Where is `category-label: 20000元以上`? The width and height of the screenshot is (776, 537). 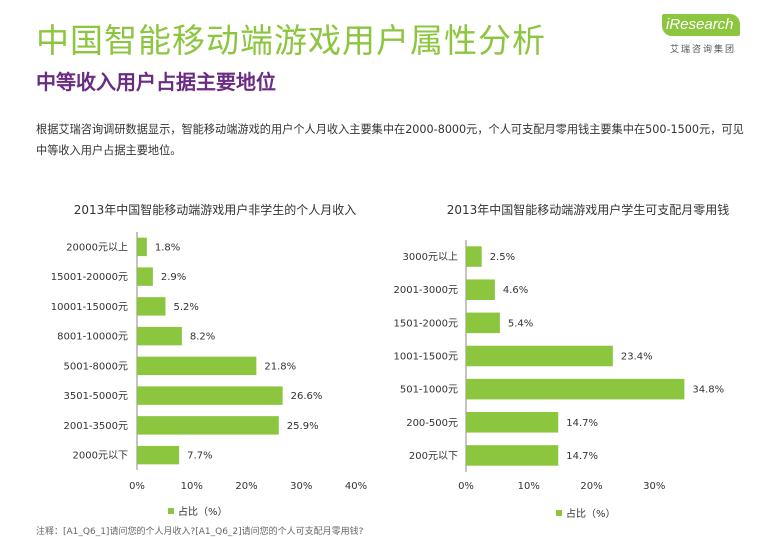 category-label: 20000元以上 is located at coordinates (97, 247).